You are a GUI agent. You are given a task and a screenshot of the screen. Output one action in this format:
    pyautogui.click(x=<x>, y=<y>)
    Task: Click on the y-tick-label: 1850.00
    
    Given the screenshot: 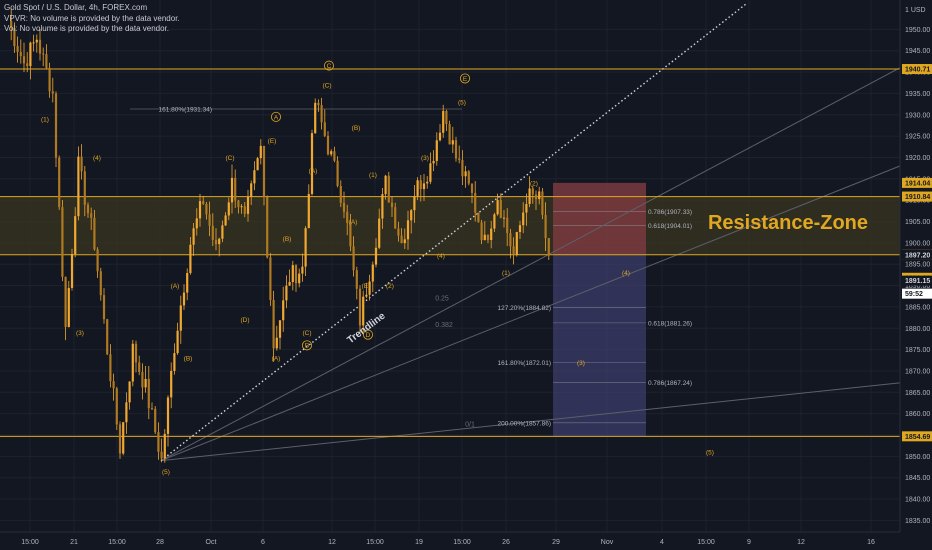 What is the action you would take?
    pyautogui.click(x=917, y=457)
    